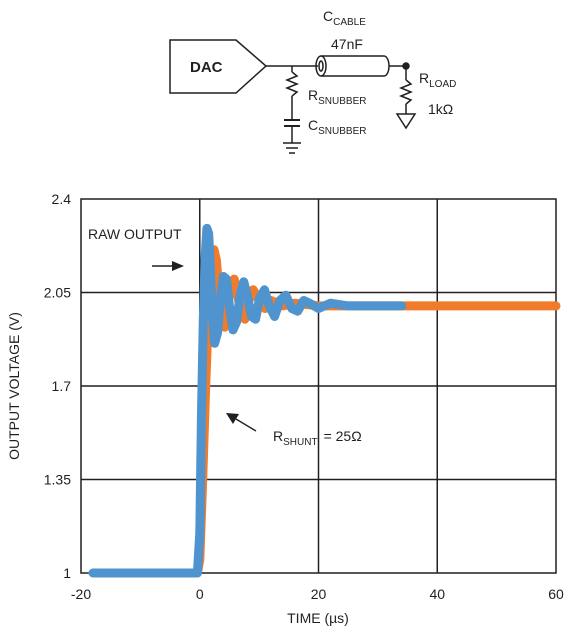 The image size is (569, 631). Describe the element at coordinates (317, 438) in the screenshot. I see `rshunt-label: RSHUNT = 25Ω` at that location.